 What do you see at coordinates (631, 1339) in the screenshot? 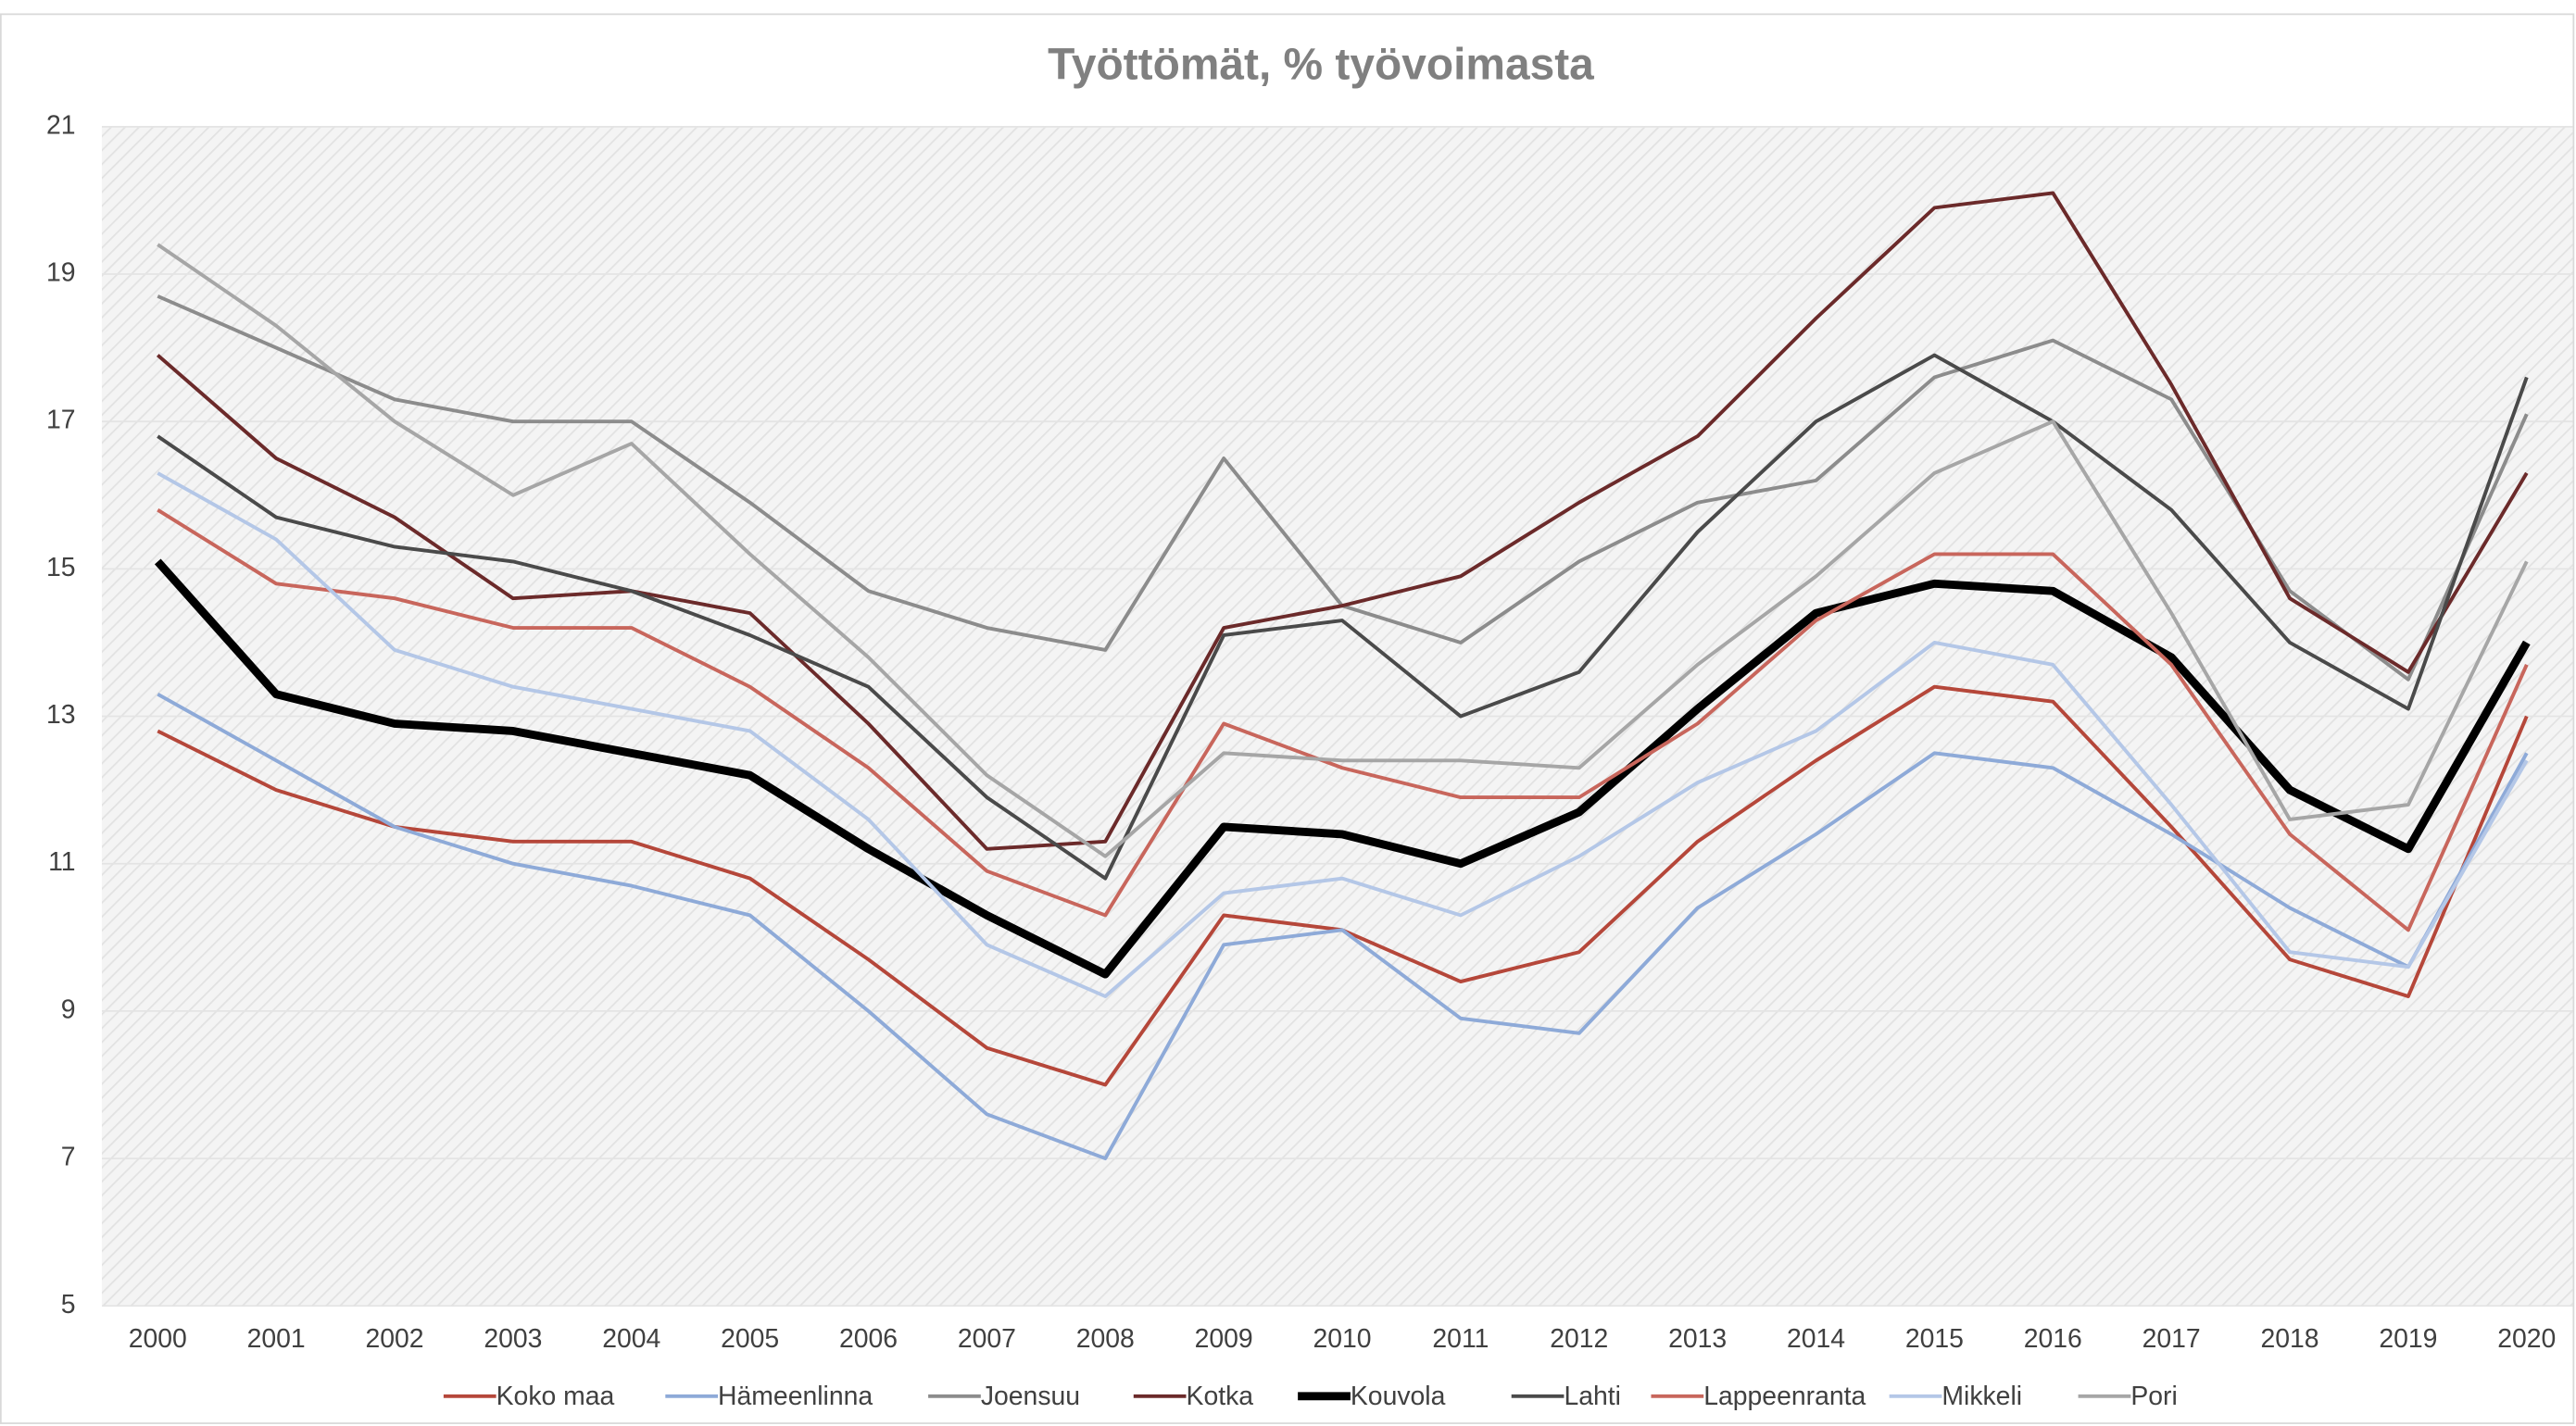
I see `x-tick-label: 2004` at bounding box center [631, 1339].